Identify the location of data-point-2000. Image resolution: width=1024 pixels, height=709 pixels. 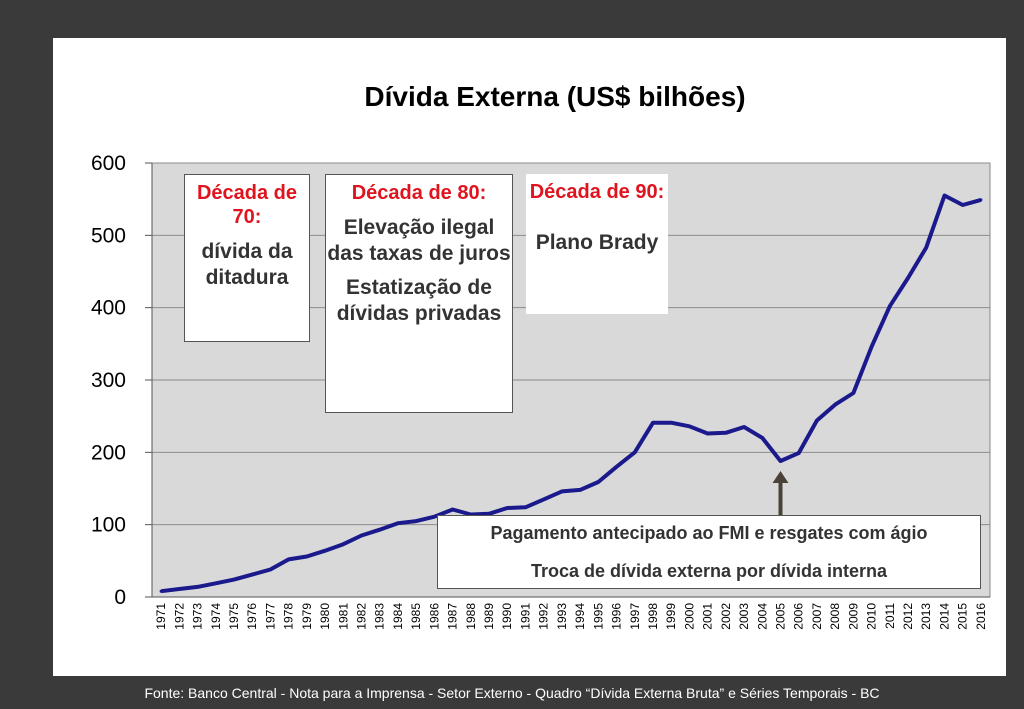
(689, 426).